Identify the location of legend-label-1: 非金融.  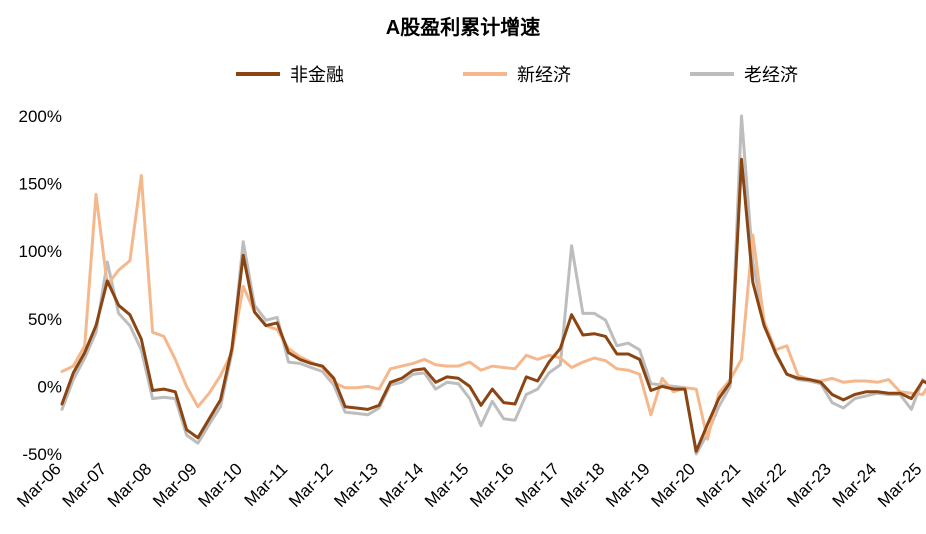
(317, 75).